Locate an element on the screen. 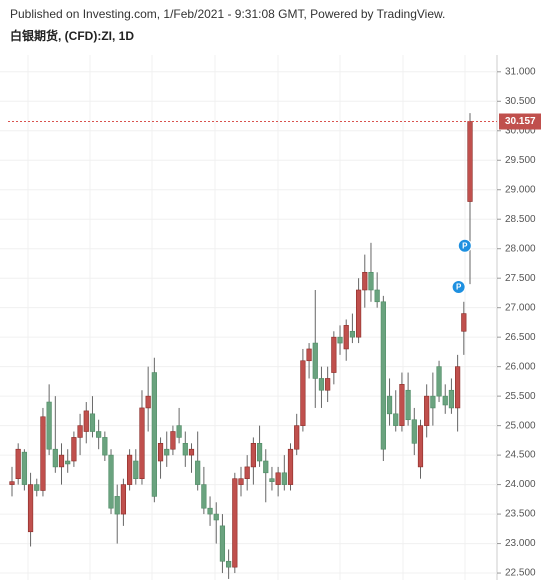 The height and width of the screenshot is (585, 543). y-tick-label: 23.000 is located at coordinates (520, 543).